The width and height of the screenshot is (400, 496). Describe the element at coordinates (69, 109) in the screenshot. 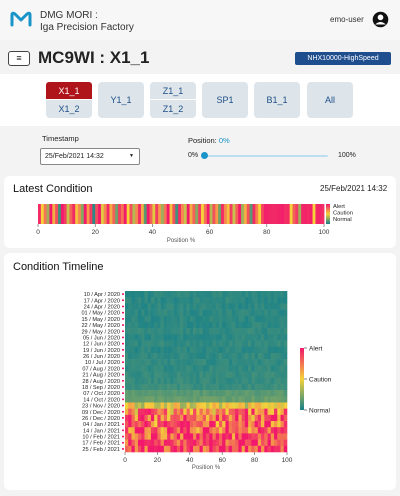

I see `axis-button-x1-2: X1_2` at that location.